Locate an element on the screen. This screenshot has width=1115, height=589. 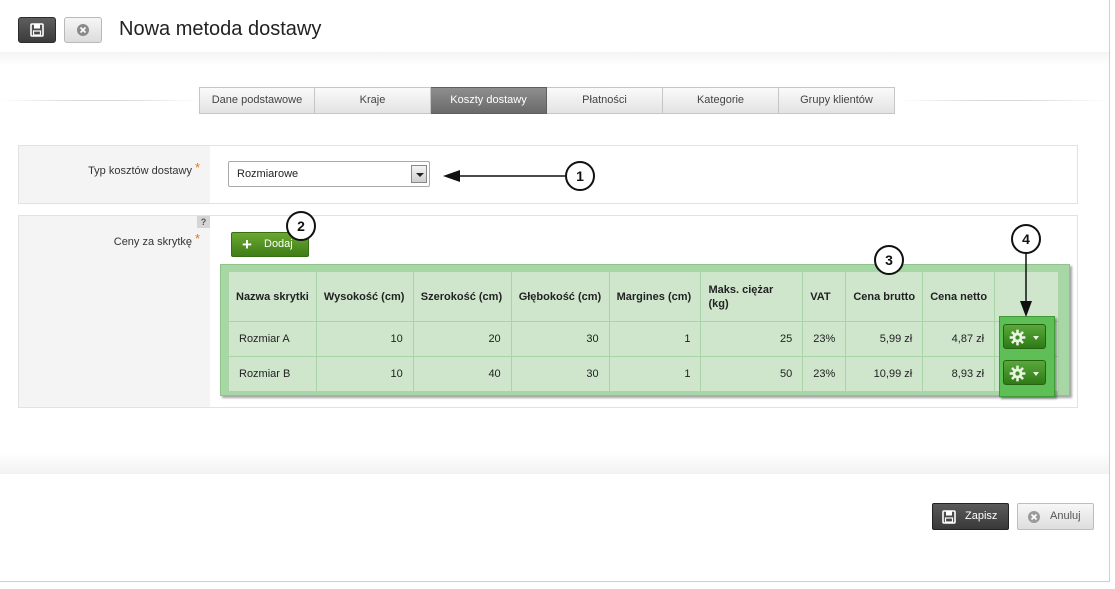
tab-platnosci: Płatności is located at coordinates (605, 100).